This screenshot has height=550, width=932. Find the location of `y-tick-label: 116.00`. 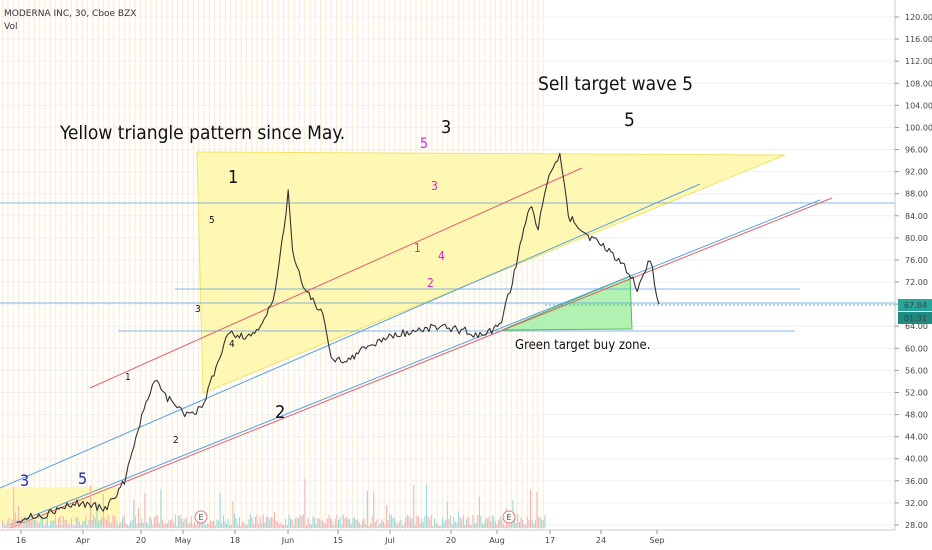

y-tick-label: 116.00 is located at coordinates (918, 39).